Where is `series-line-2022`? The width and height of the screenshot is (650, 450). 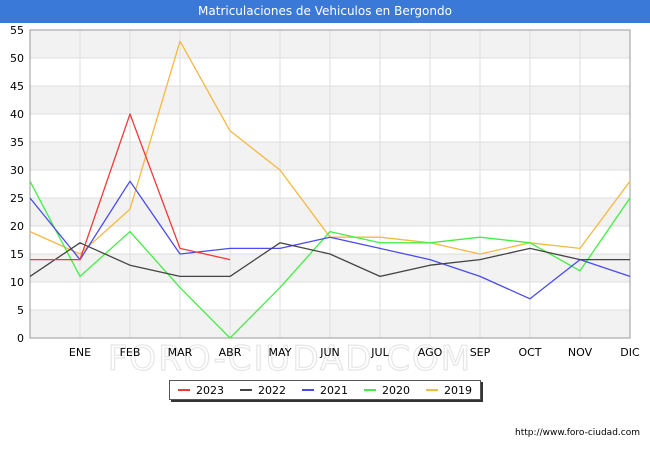
series-line-2022 is located at coordinates (329, 260).